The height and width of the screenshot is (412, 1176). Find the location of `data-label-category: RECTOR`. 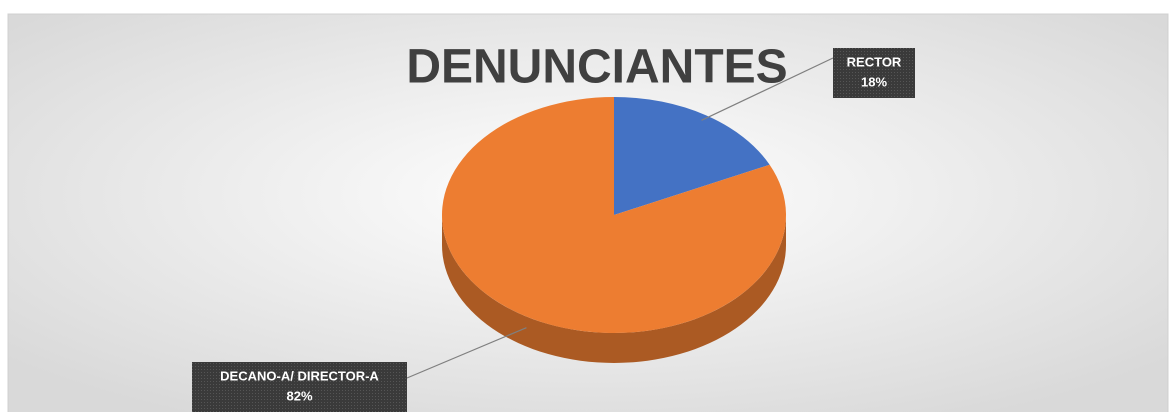

data-label-category: RECTOR is located at coordinates (874, 61).